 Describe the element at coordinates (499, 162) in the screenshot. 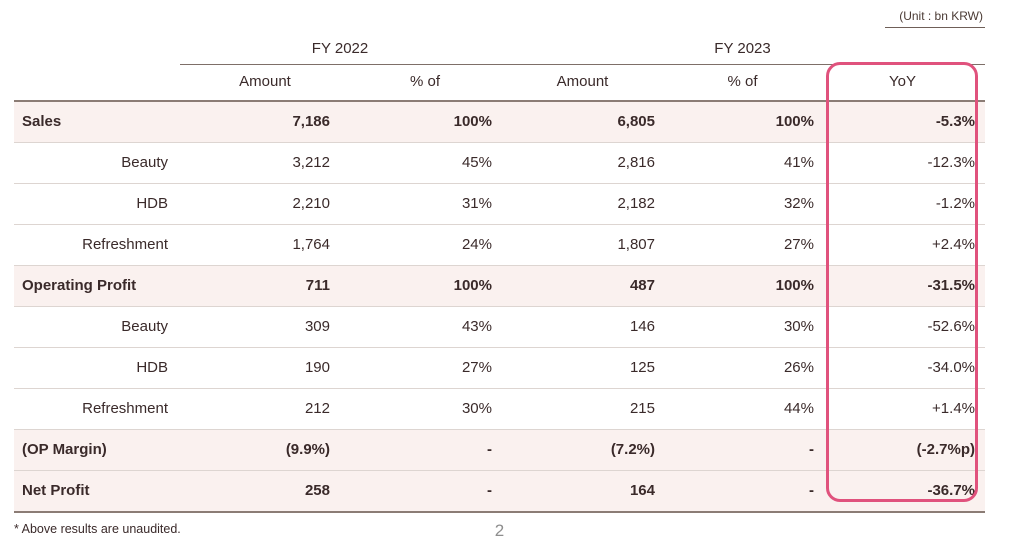

I see `table-row-sales-beauty: Beauty 3,212 45% 2,816 41% -12.3%` at that location.